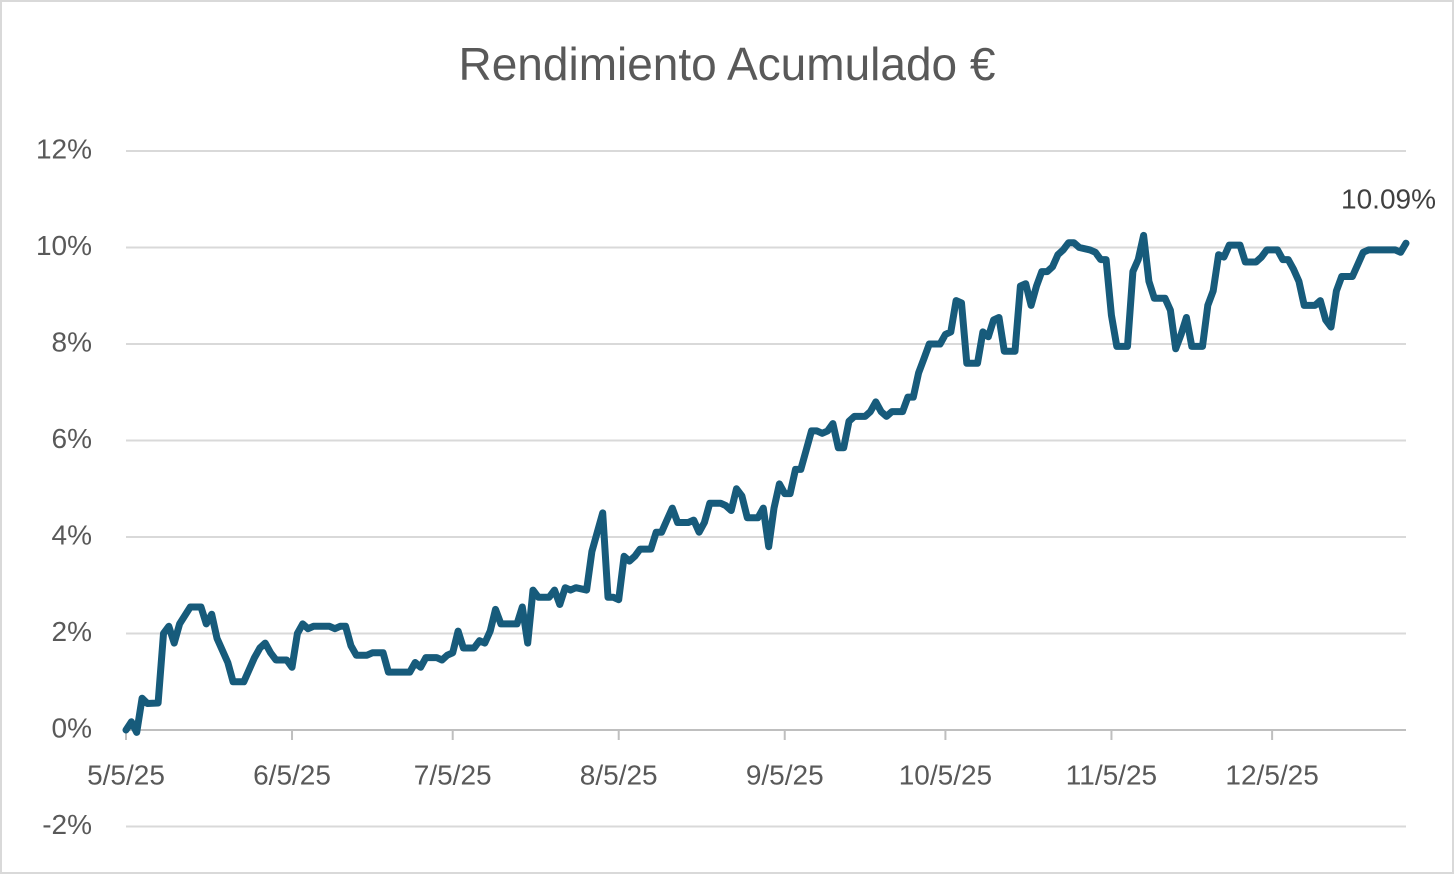  What do you see at coordinates (785, 774) in the screenshot?
I see `x-tick-label: 9/5/25` at bounding box center [785, 774].